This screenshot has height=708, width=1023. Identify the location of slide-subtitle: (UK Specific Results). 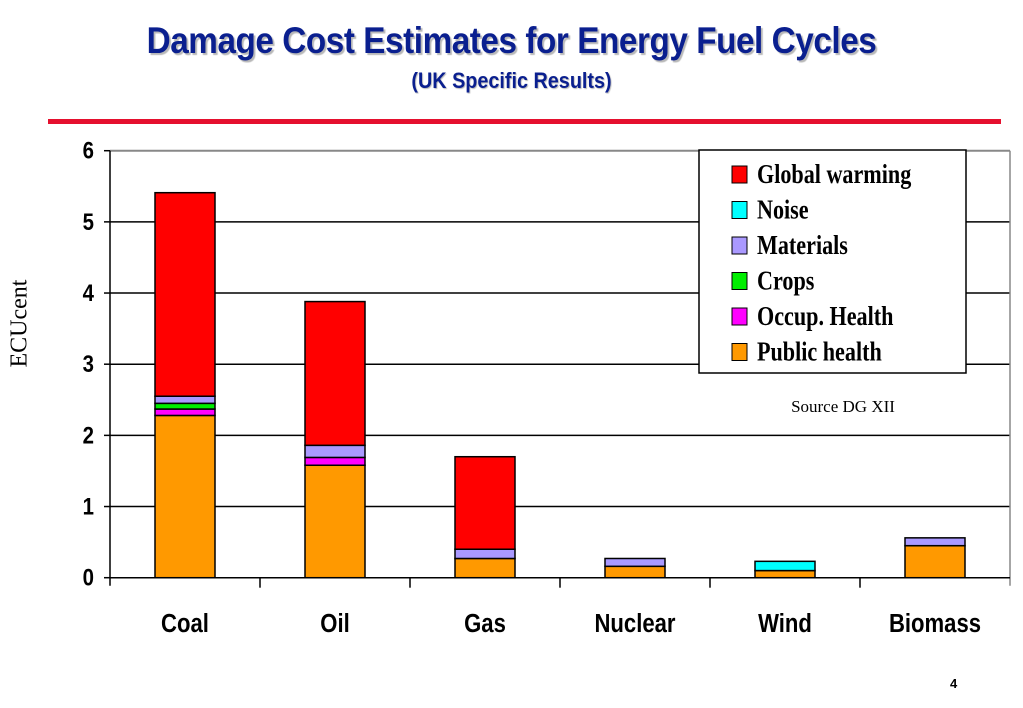
(511, 80).